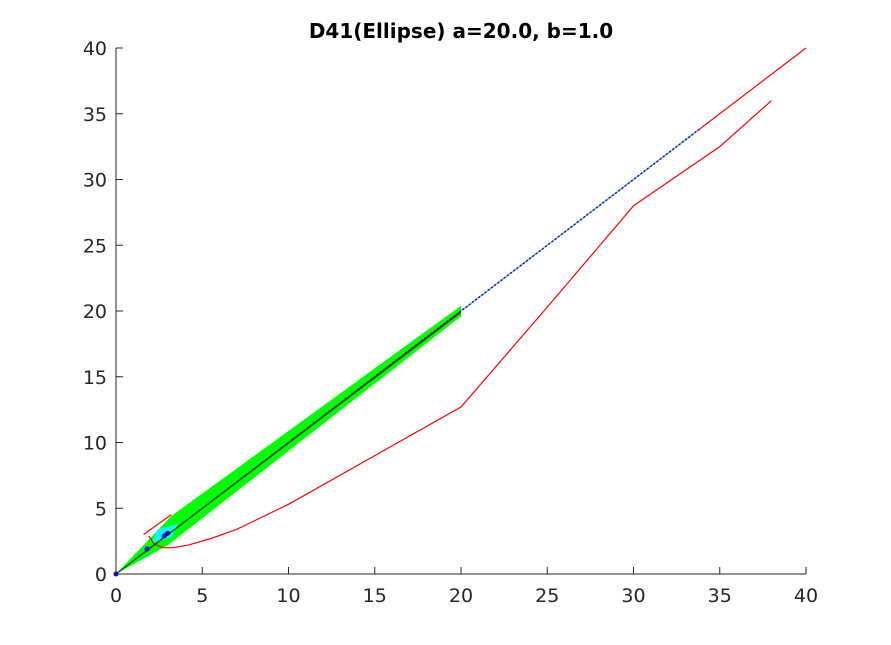 The width and height of the screenshot is (891, 645). I want to click on y-tick-label: 40, so click(95, 49).